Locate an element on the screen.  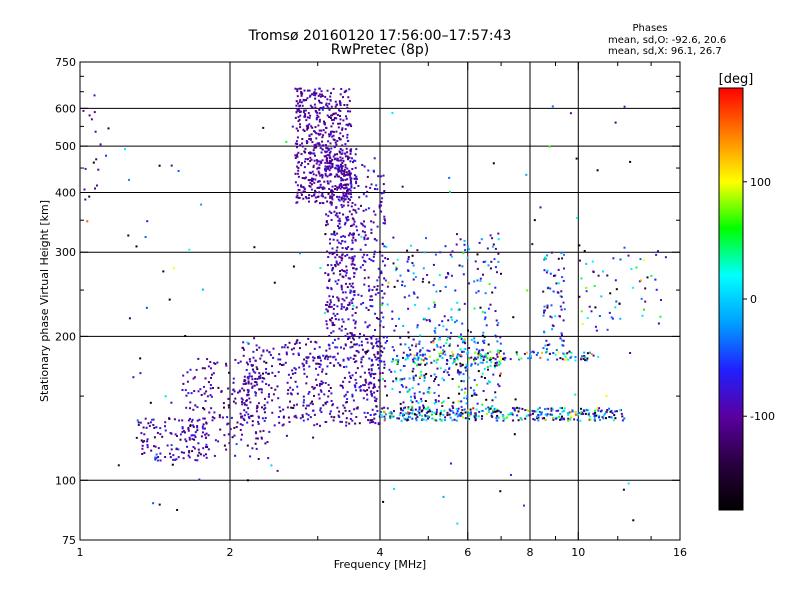
y-tick-label: 100 is located at coordinates (65, 480).